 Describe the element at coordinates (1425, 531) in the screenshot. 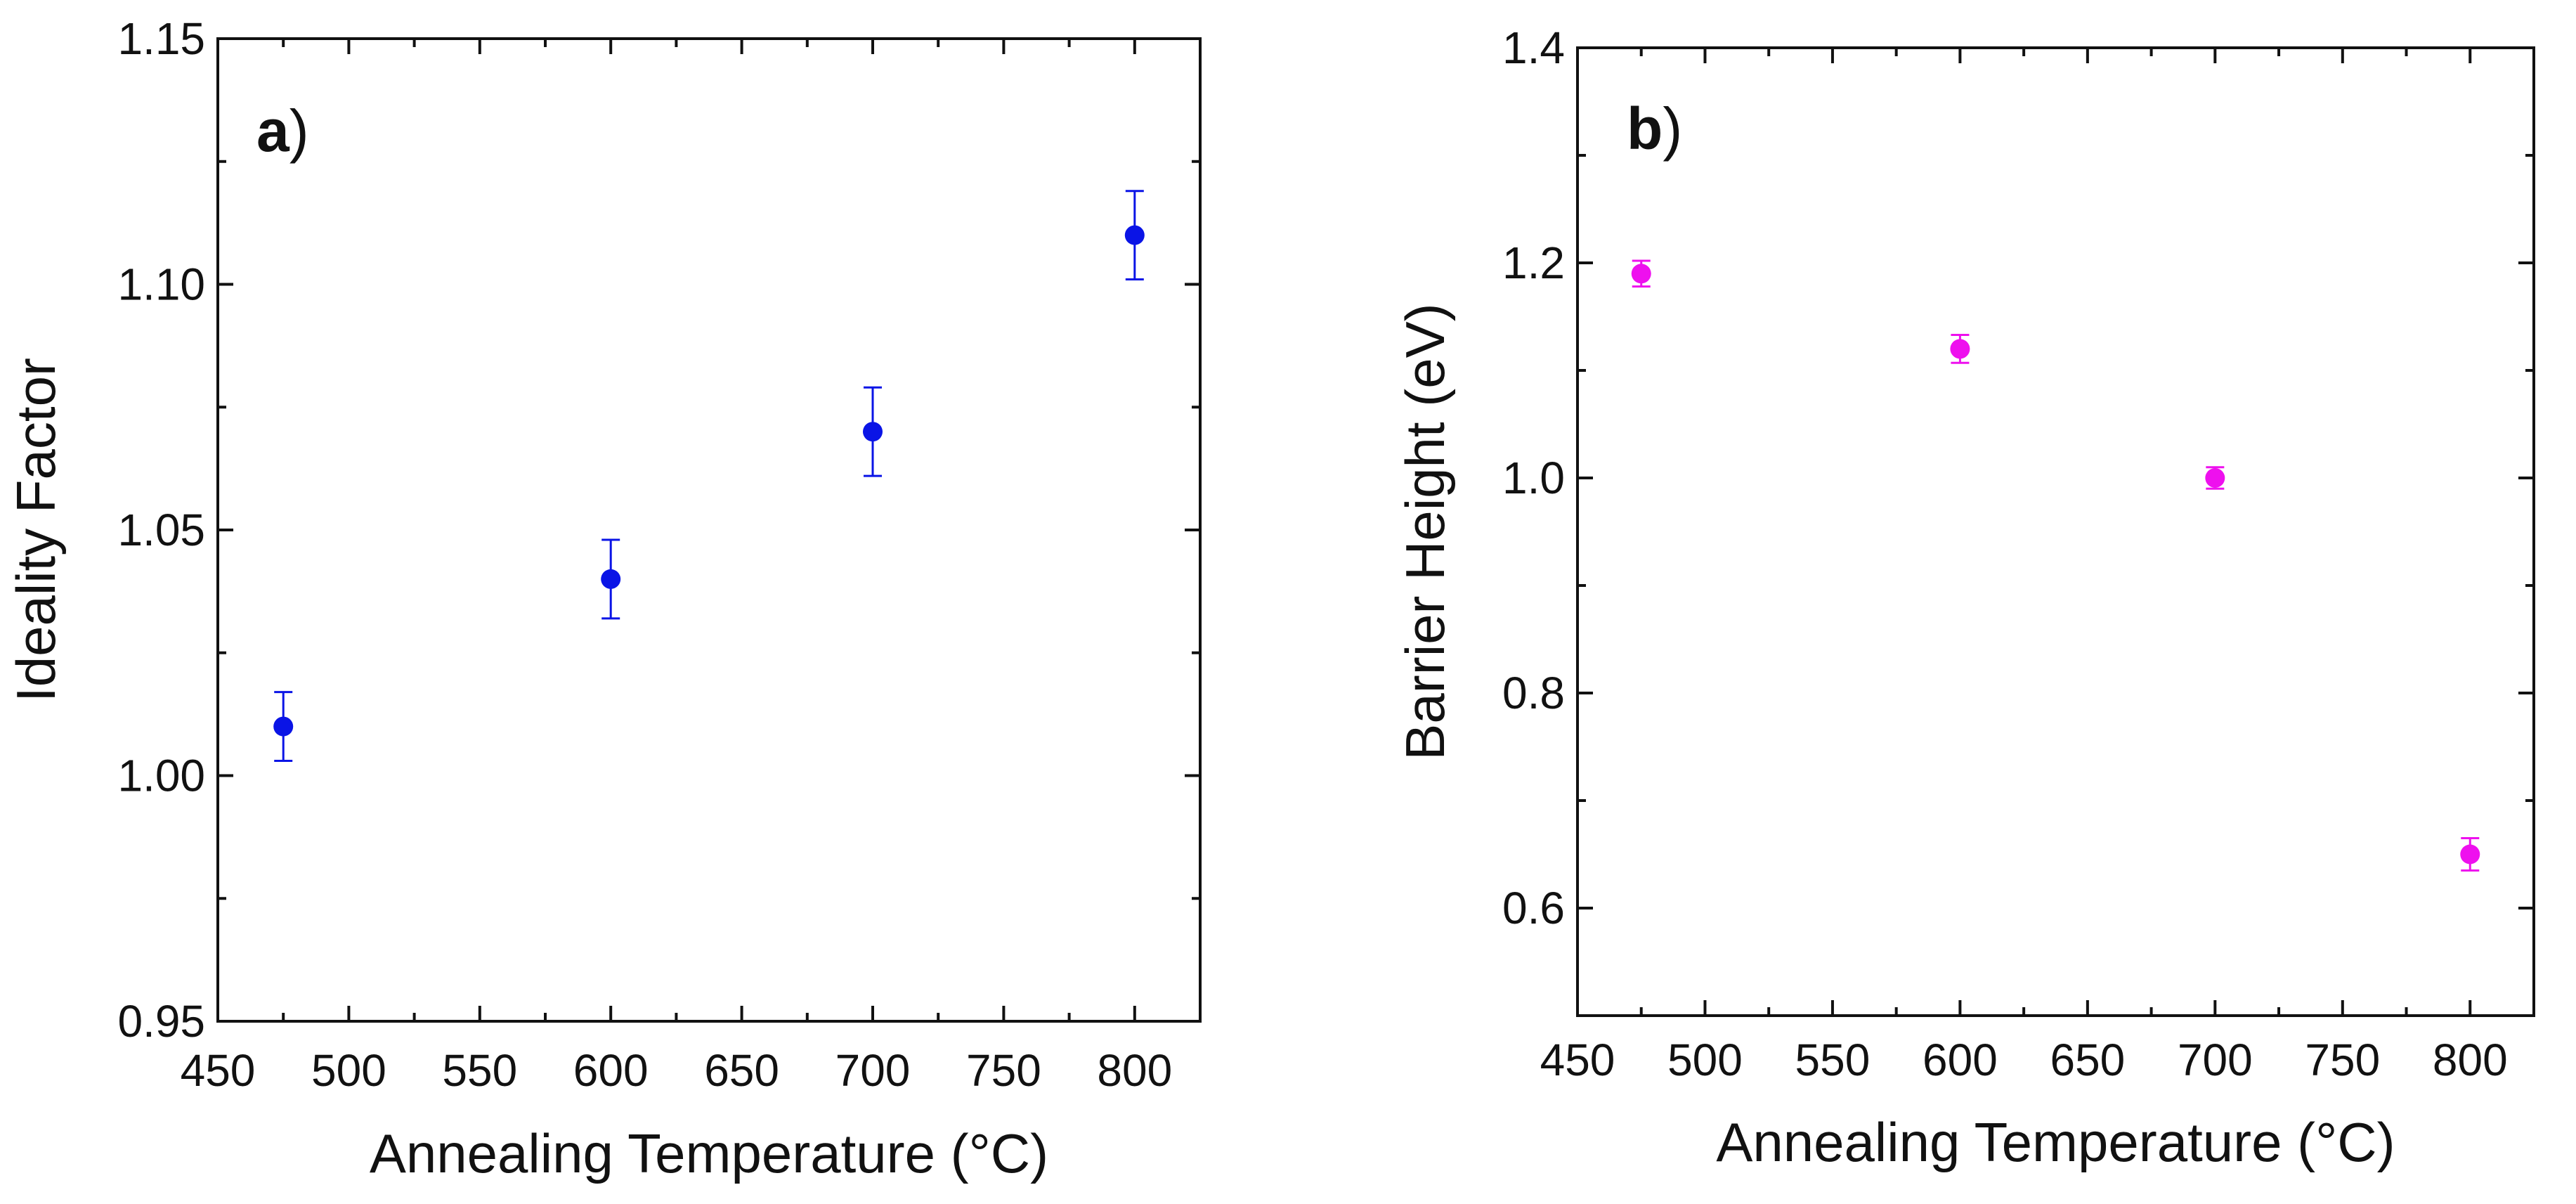

I see `y-axis-title: Barrier Height (eV)` at that location.